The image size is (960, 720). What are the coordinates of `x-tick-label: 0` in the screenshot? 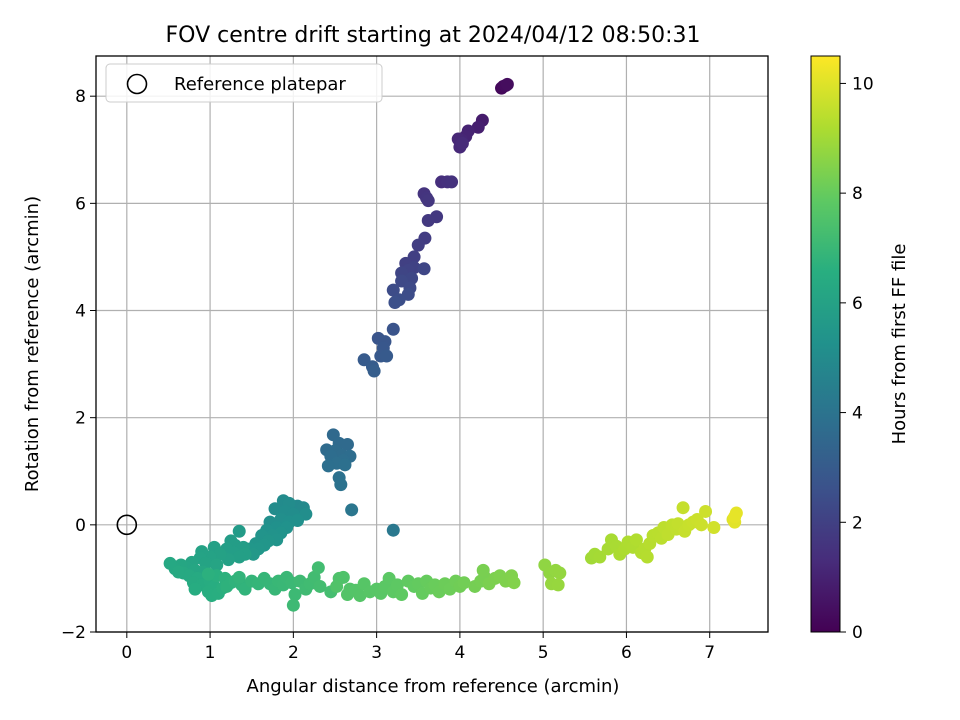 It's located at (126, 653).